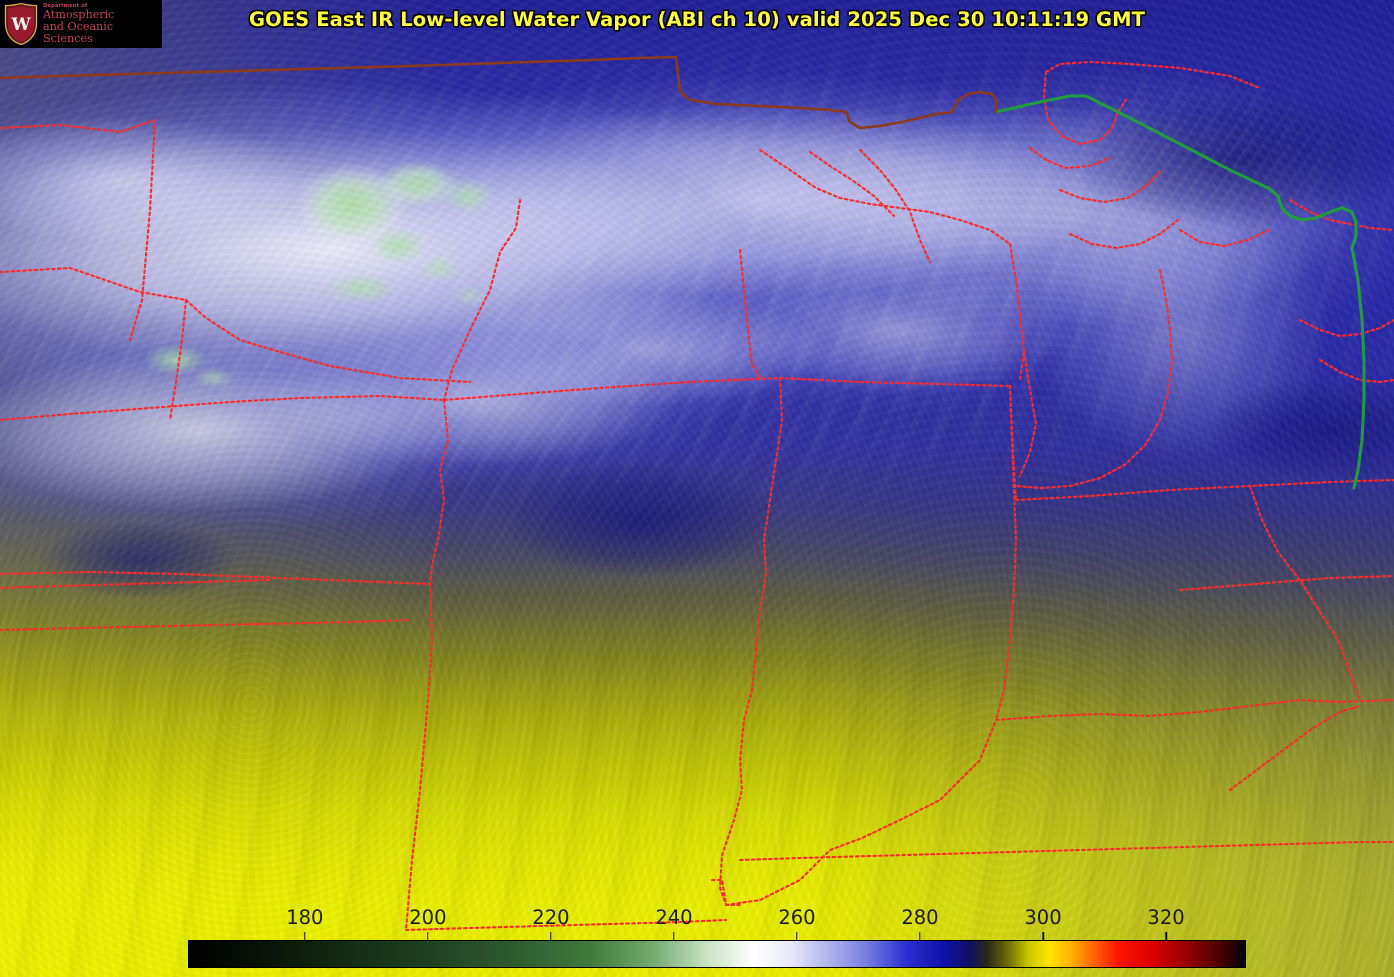 This screenshot has height=977, width=1394. What do you see at coordinates (65, 5) in the screenshot?
I see `logo-department-prefix: Department of` at bounding box center [65, 5].